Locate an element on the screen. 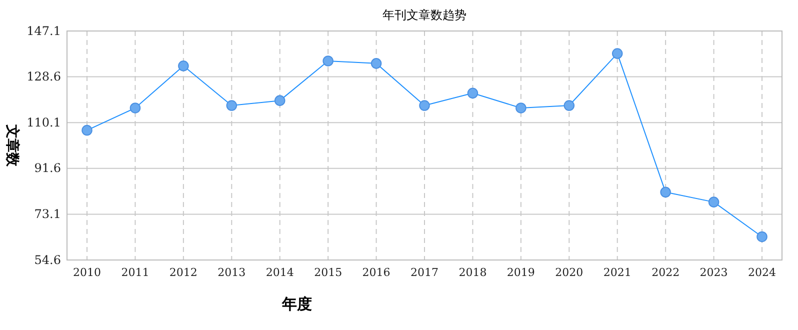 The width and height of the screenshot is (798, 330). x-tick-label: 2016 is located at coordinates (376, 272).